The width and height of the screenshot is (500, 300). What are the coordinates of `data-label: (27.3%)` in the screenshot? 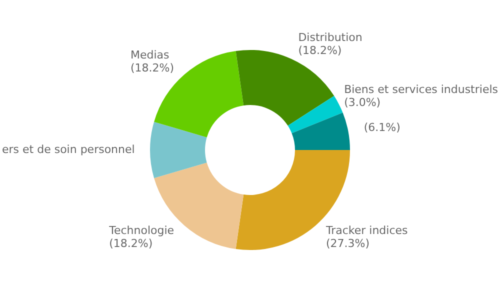 It's located at (348, 243).